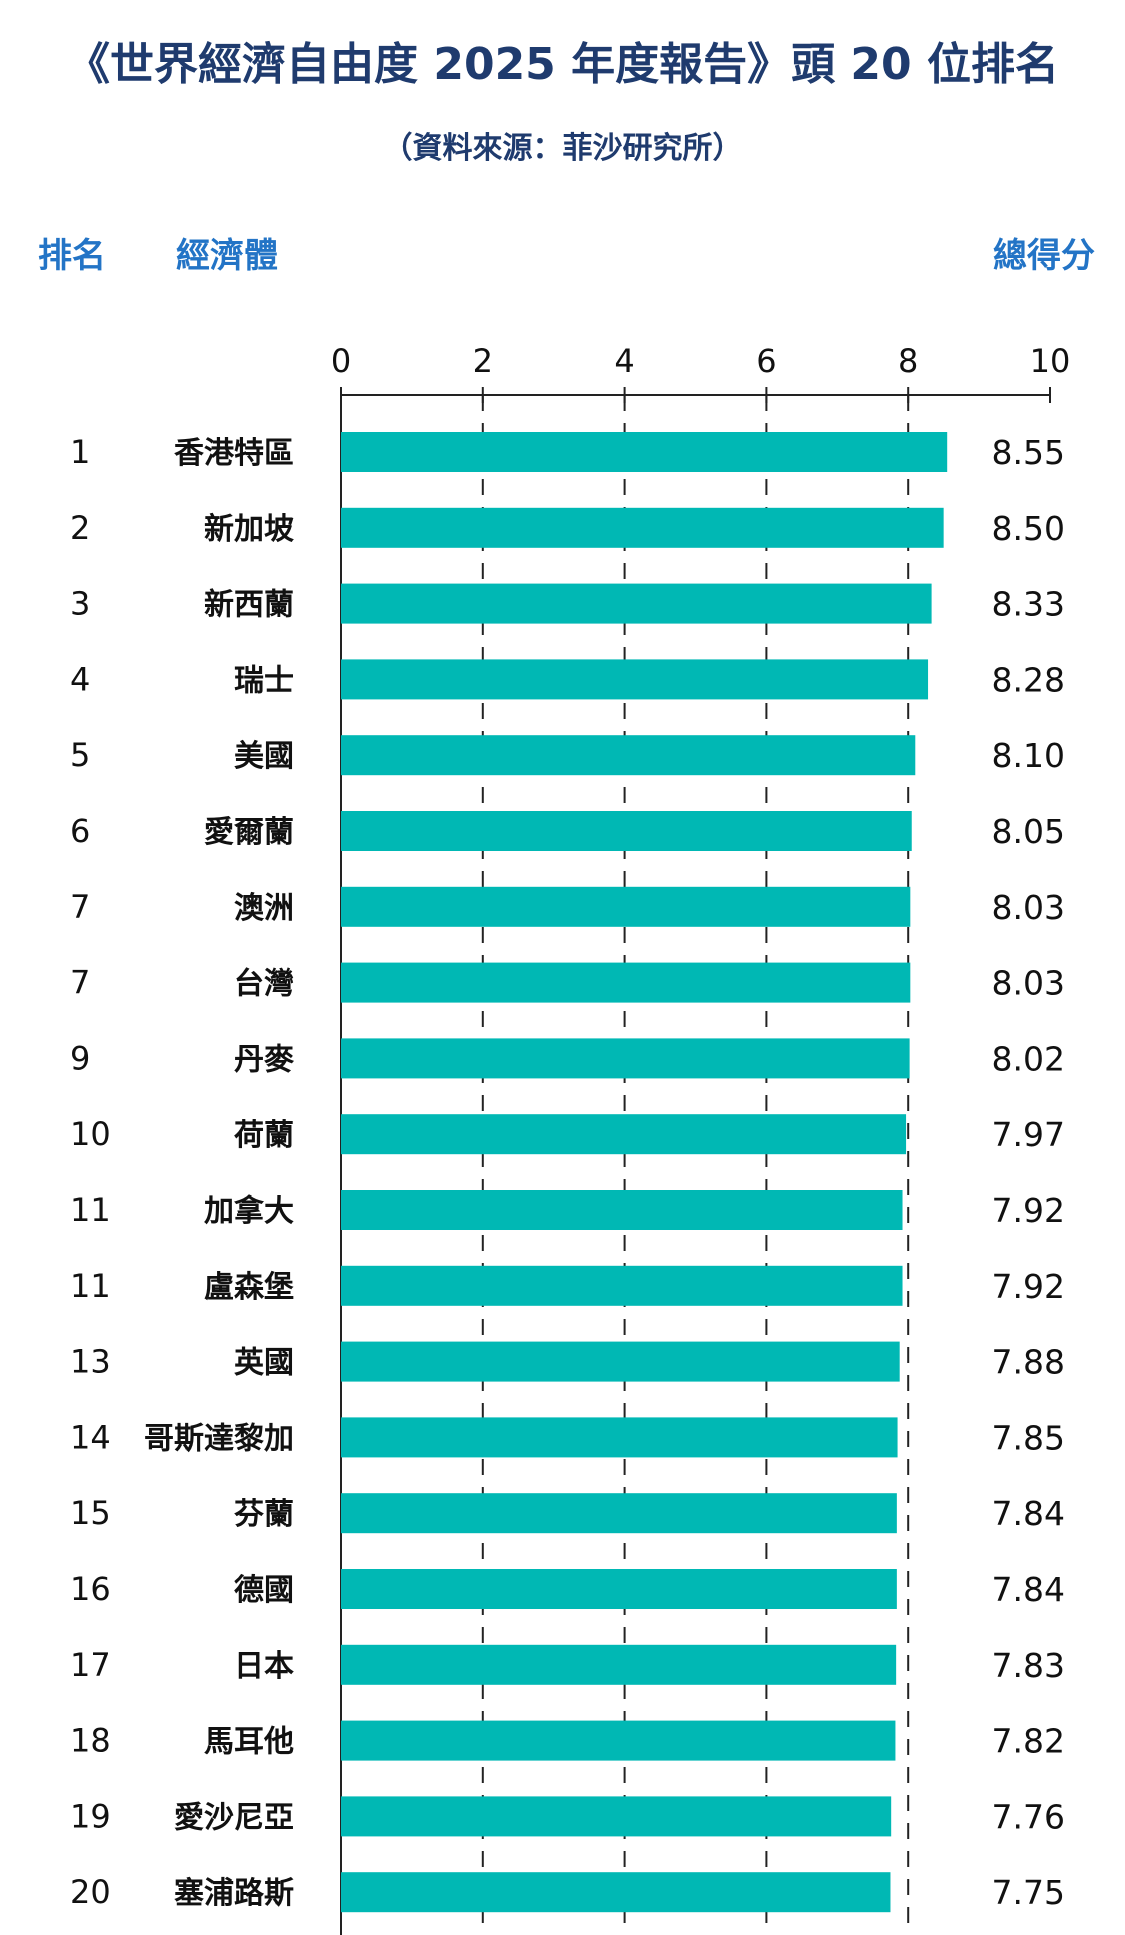 The image size is (1125, 1935). I want to click on rank-label: 1, so click(80, 452).